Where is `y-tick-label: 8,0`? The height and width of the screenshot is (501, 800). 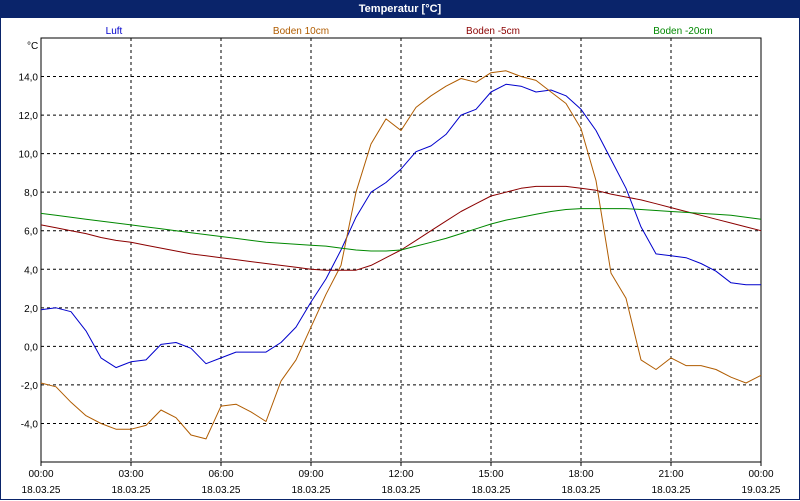
y-tick-label: 8,0 is located at coordinates (31, 193).